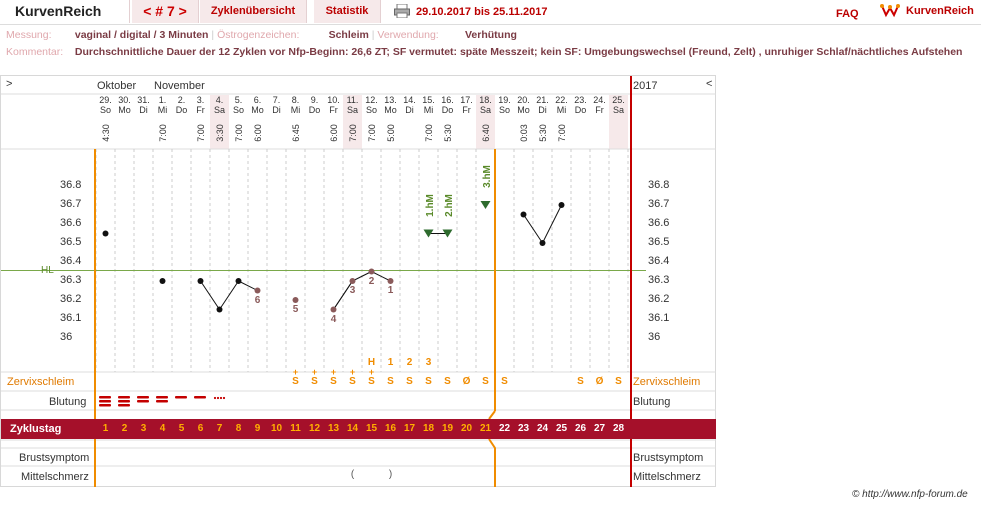 This screenshot has height=506, width=981. What do you see at coordinates (371, 100) in the screenshot?
I see `day-number: 12.` at bounding box center [371, 100].